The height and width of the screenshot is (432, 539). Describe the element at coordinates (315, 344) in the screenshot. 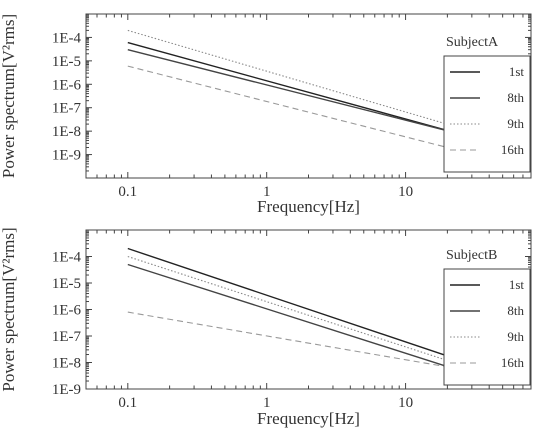

I see `series-line-16th` at that location.